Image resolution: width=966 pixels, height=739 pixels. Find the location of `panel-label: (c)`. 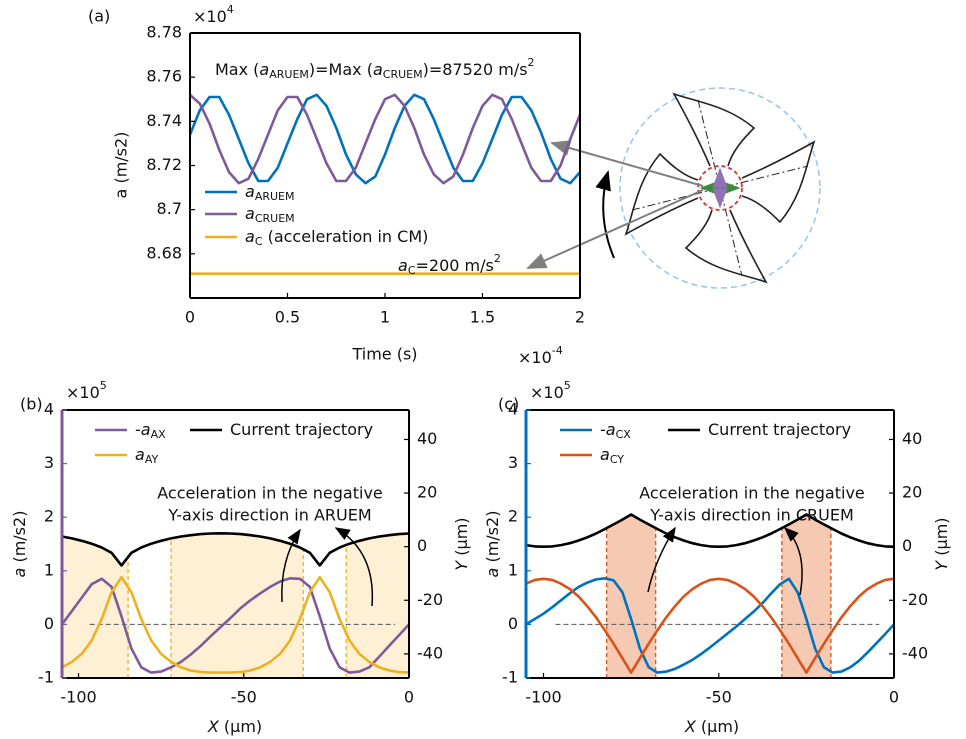

panel-label: (c) is located at coordinates (508, 404).